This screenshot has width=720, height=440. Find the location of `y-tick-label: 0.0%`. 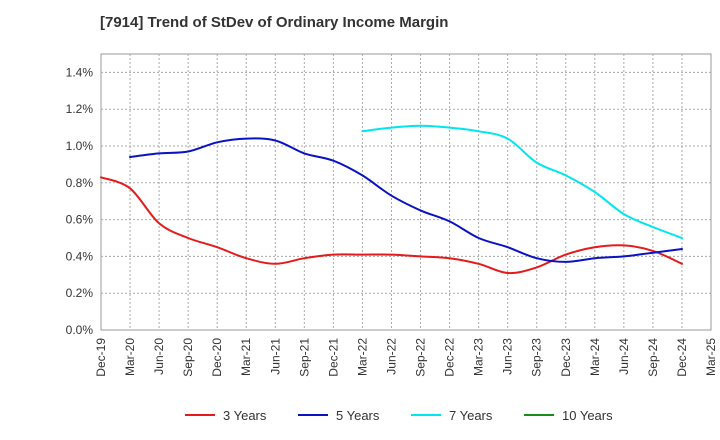

y-tick-label: 0.0% is located at coordinates (80, 330).